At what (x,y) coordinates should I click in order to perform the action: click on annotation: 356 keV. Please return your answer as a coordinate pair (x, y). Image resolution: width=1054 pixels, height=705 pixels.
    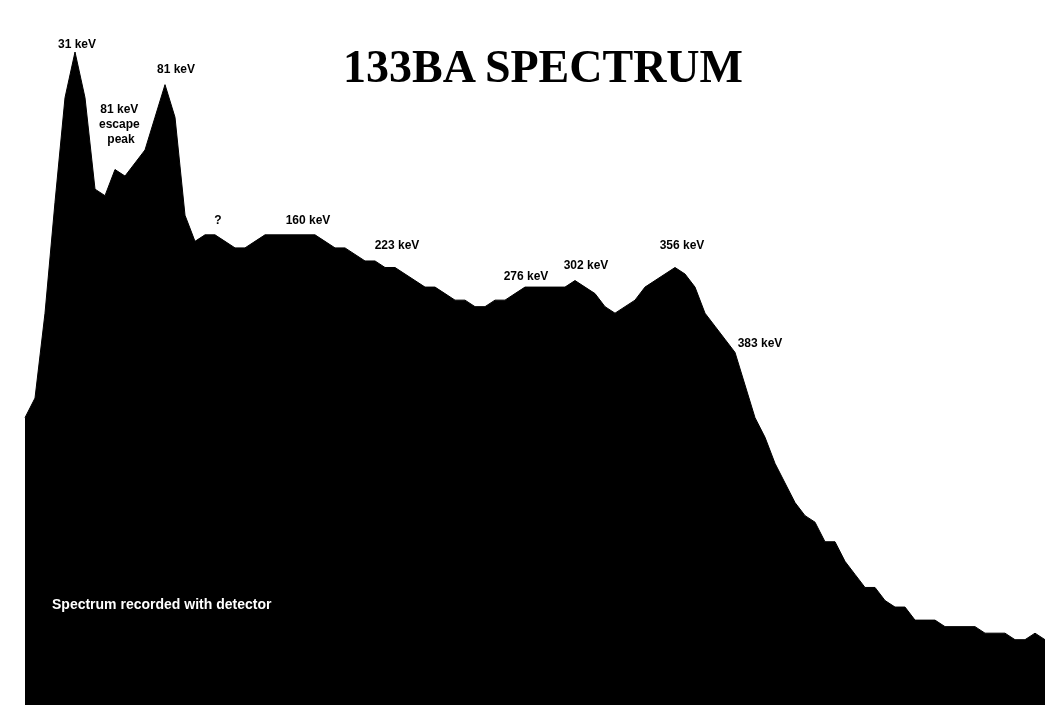
    Looking at the image, I should click on (682, 245).